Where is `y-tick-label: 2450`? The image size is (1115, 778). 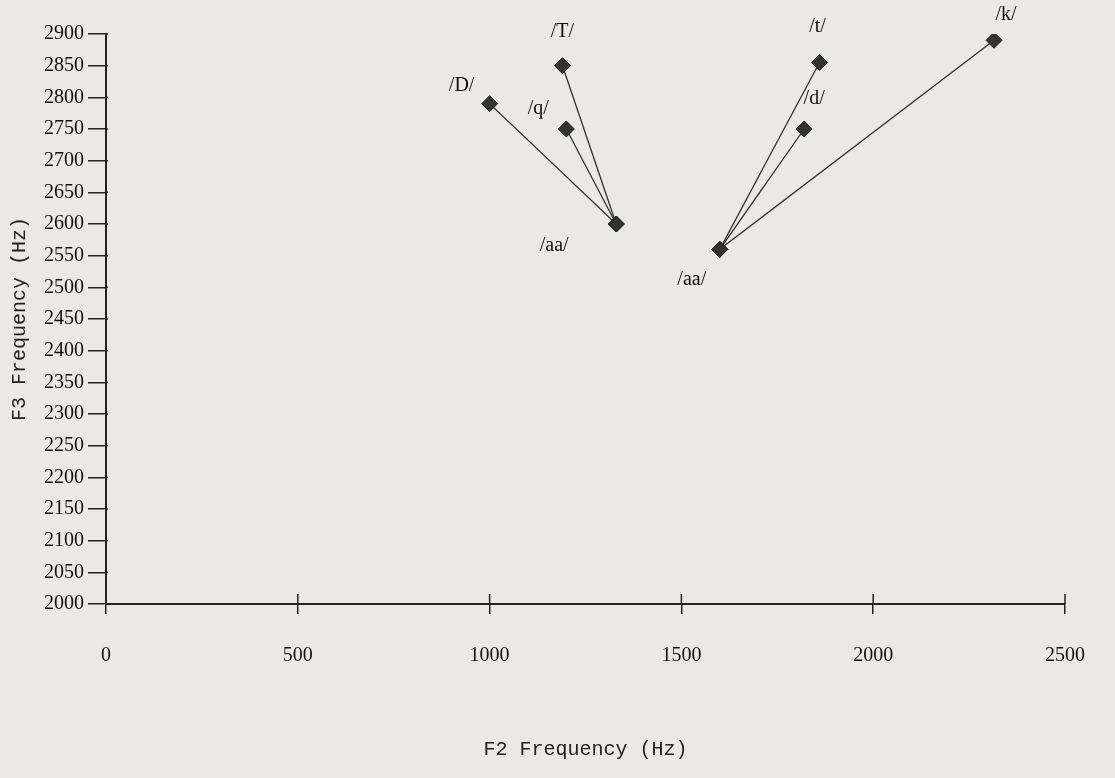
y-tick-label: 2450 is located at coordinates (64, 317).